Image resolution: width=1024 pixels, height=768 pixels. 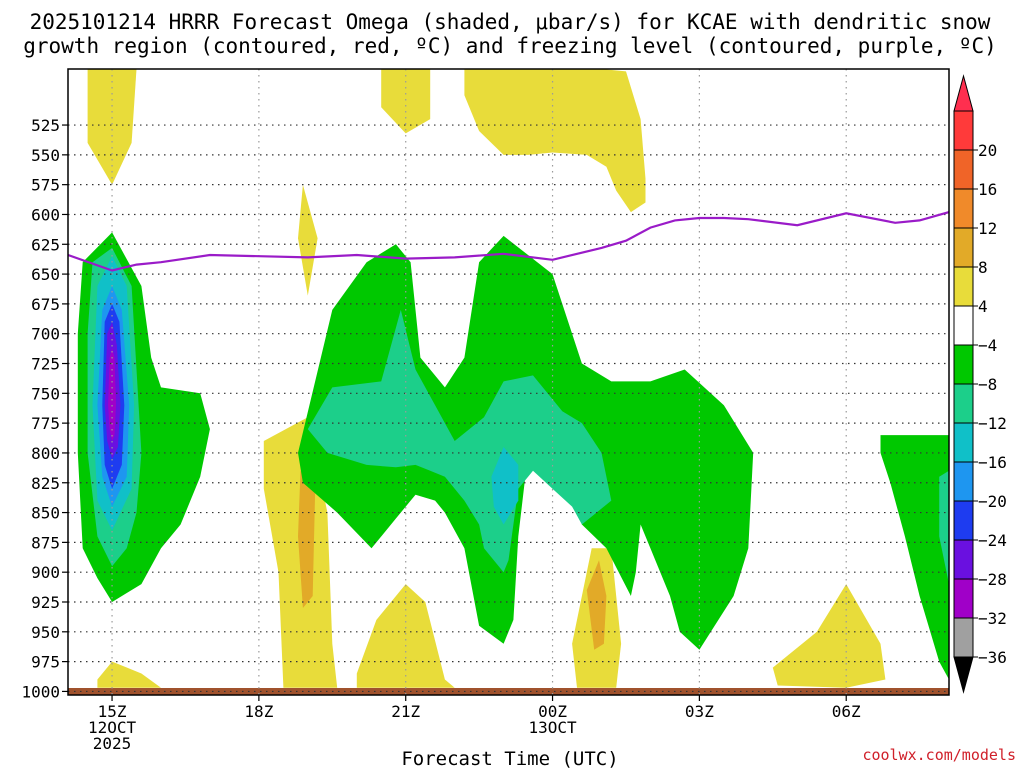 What do you see at coordinates (45, 364) in the screenshot?
I see `y-tick-label: 725` at bounding box center [45, 364].